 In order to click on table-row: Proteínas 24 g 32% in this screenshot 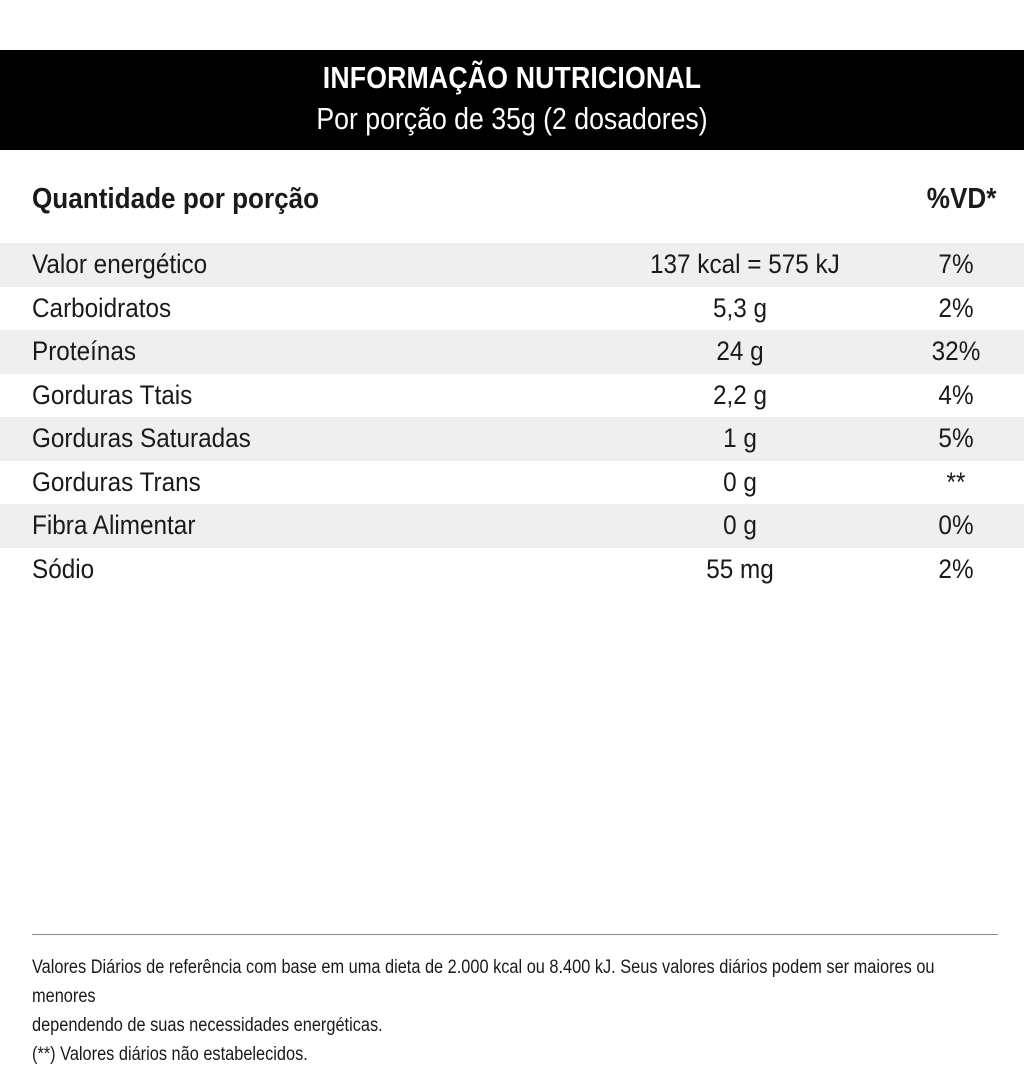, I will do `click(512, 352)`.